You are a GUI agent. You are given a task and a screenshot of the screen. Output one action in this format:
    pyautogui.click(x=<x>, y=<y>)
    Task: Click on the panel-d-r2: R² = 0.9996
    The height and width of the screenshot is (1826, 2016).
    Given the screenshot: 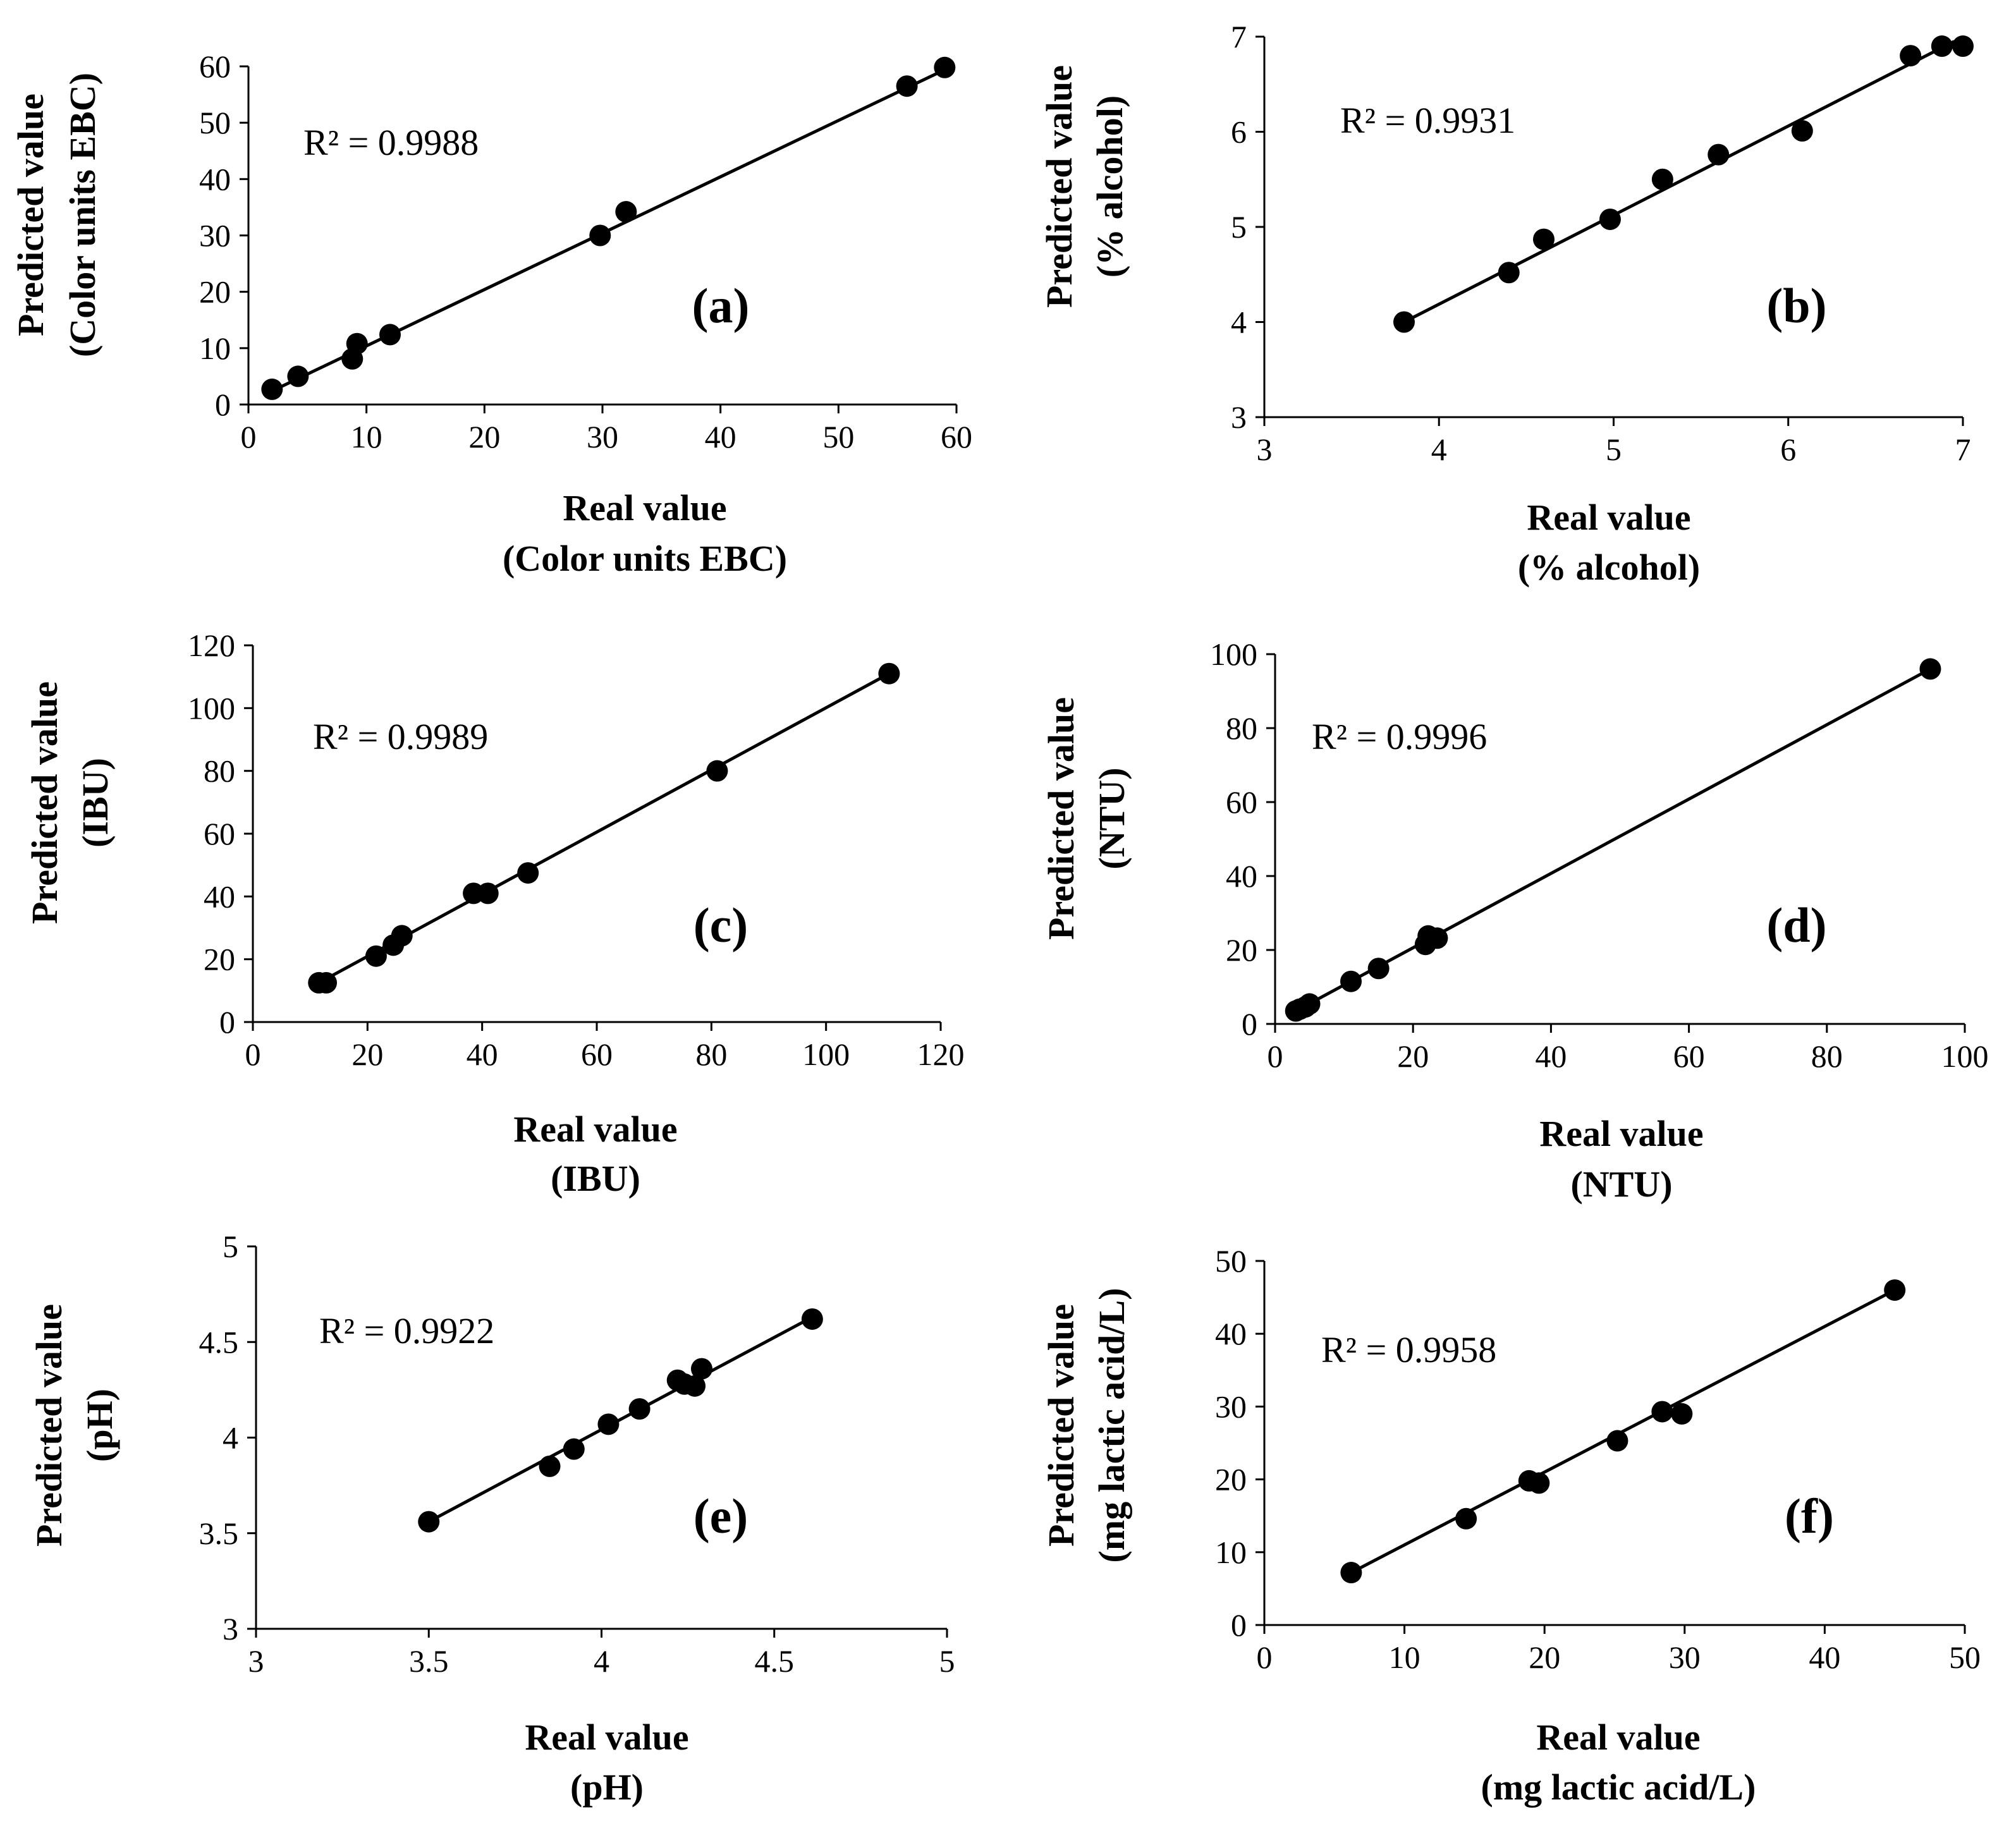 What is the action you would take?
    pyautogui.click(x=1399, y=736)
    